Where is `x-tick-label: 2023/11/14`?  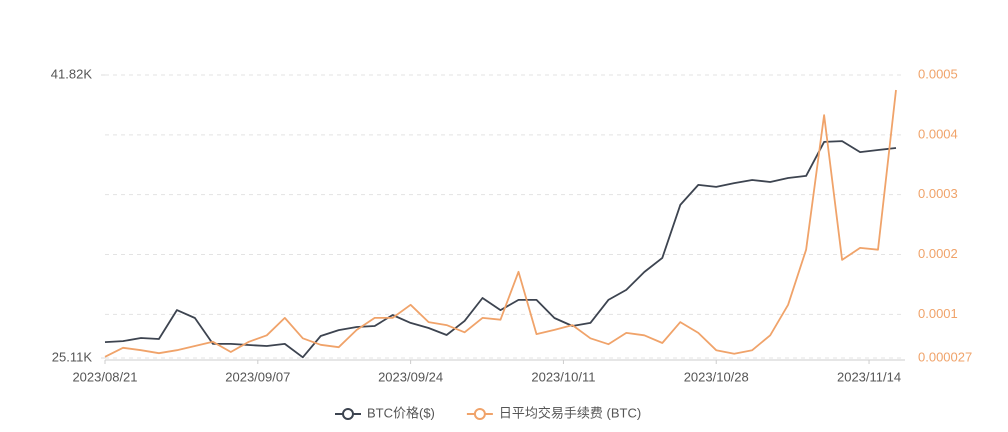 x-tick-label: 2023/11/14 is located at coordinates (869, 376).